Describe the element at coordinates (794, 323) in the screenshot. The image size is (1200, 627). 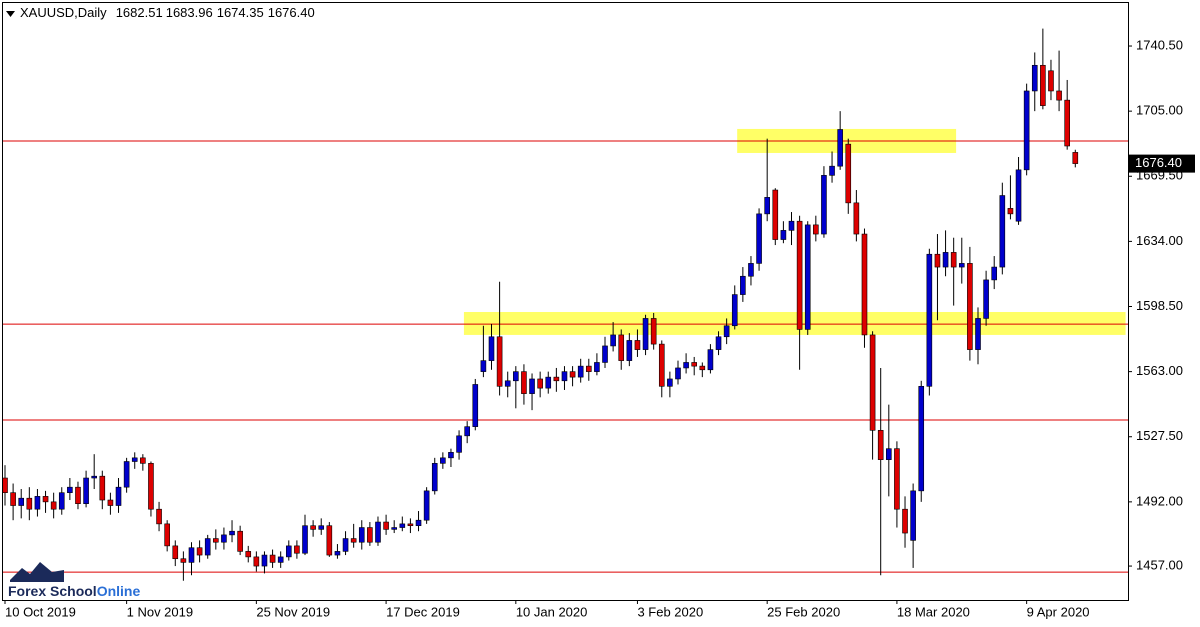
I see `zone` at that location.